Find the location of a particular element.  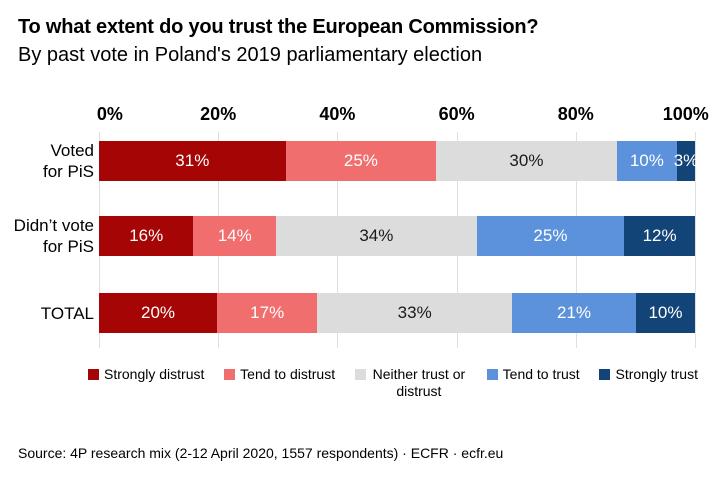

bar-value-label: 30% is located at coordinates (526, 160).